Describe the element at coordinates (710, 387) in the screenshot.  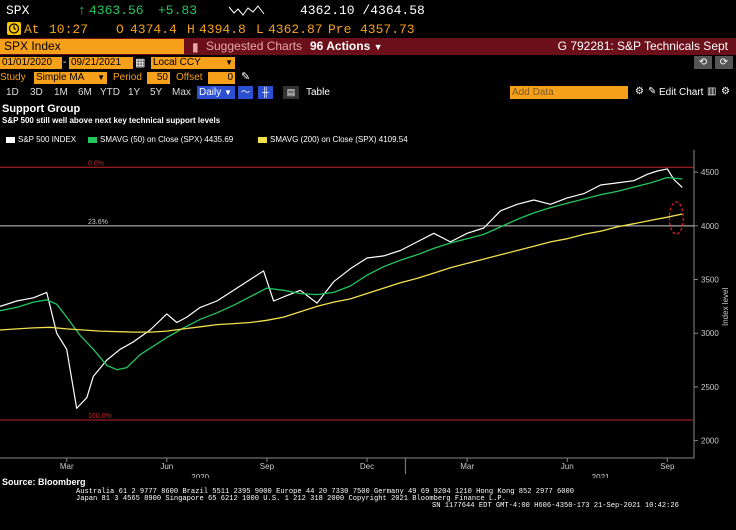
I see `y-tick-label: 2500` at that location.